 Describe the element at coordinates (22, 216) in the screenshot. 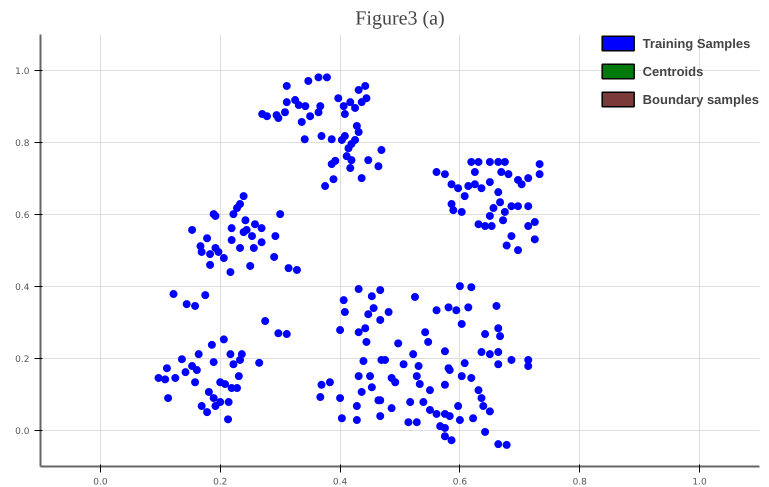

I see `y-tick-label: 0.6` at that location.